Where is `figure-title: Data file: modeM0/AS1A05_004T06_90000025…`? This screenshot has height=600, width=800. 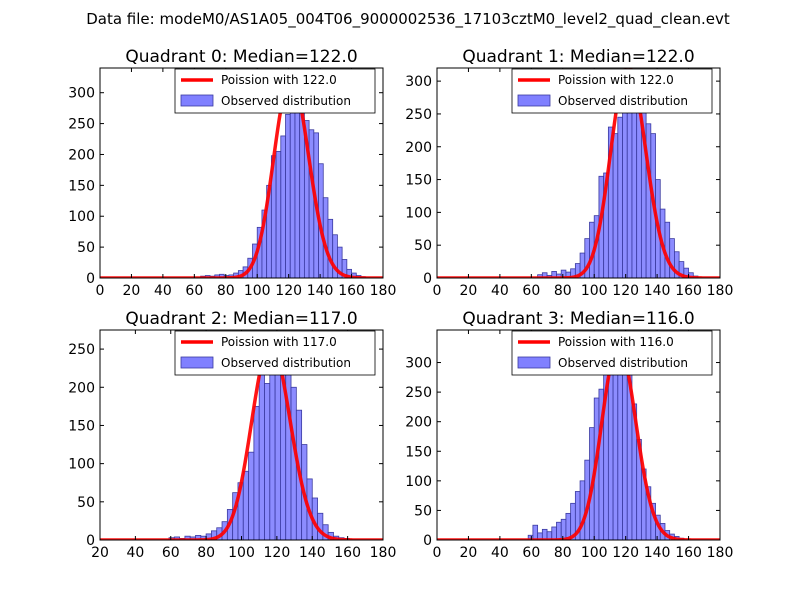 figure-title: Data file: modeM0/AS1A05_004T06_90000025… is located at coordinates (408, 19).